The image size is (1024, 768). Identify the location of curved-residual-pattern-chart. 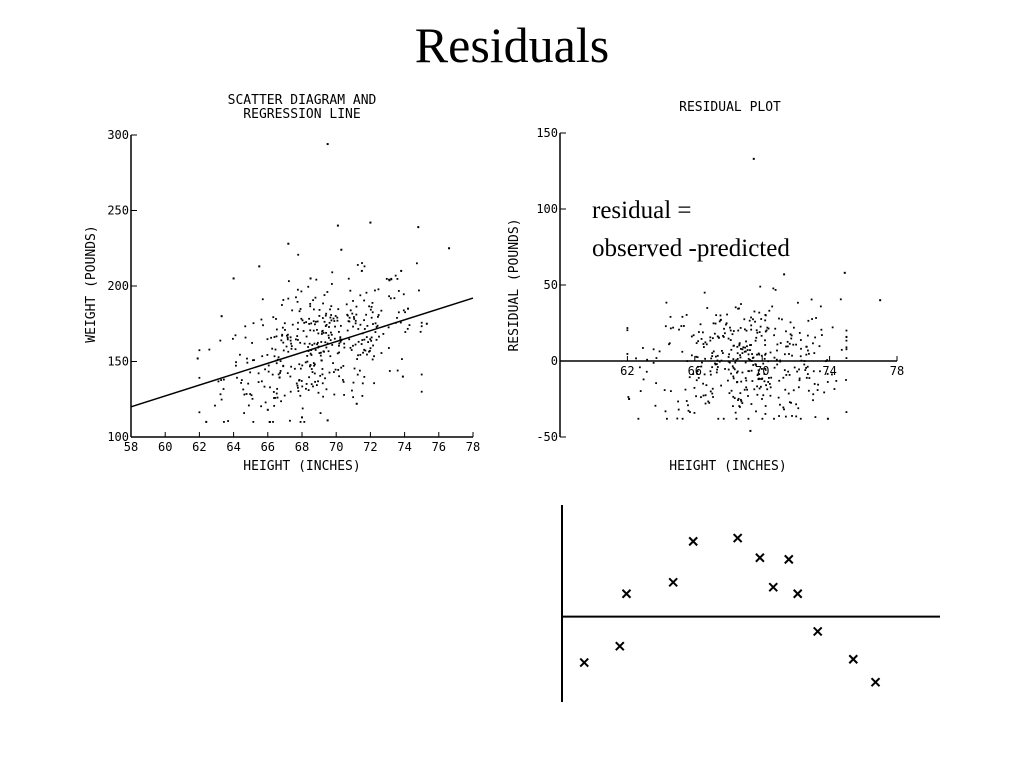
(750, 603).